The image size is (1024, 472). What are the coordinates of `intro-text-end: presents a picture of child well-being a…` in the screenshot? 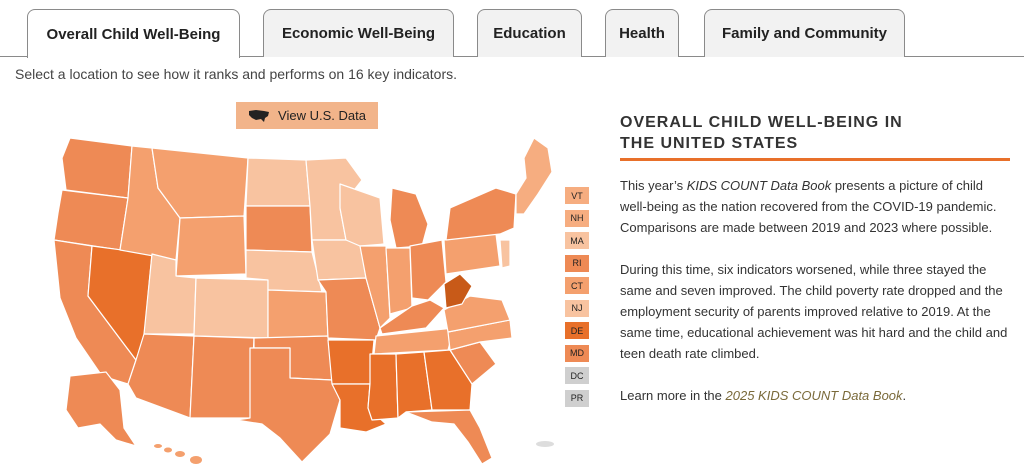 It's located at (808, 206).